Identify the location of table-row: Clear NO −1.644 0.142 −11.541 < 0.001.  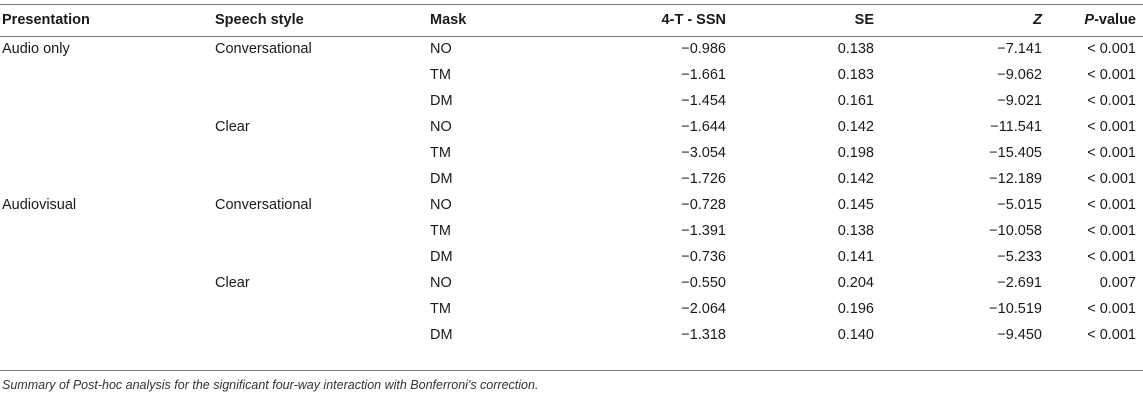
(571, 127).